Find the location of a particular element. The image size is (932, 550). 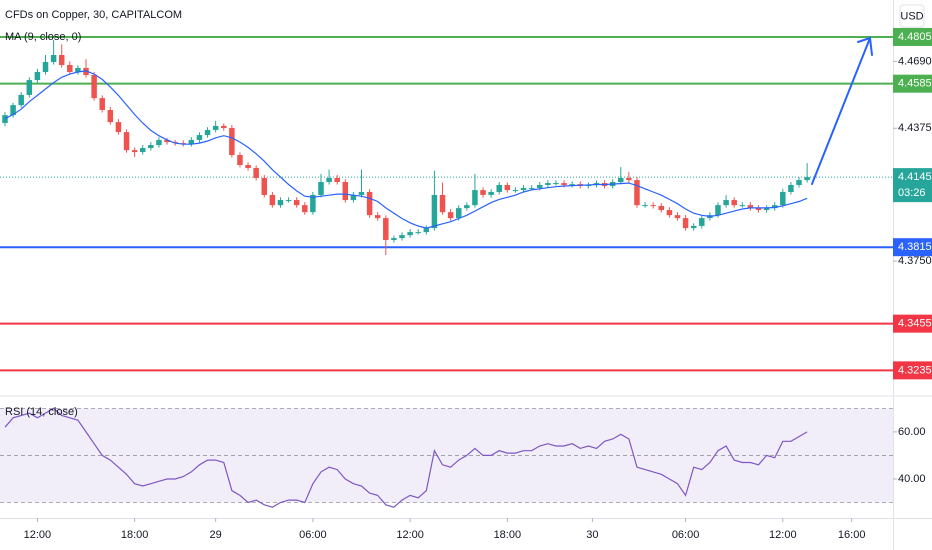

currency-box is located at coordinates (912, 16).